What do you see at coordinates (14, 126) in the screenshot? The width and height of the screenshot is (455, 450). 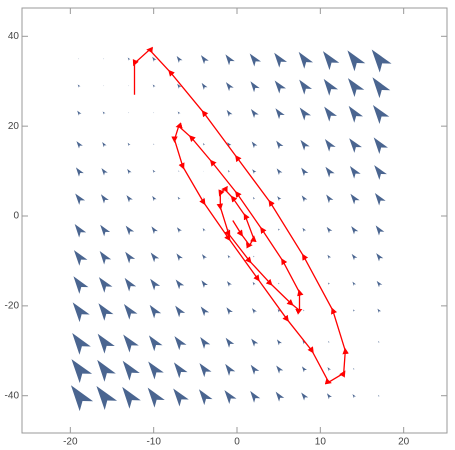 I see `y-tick-label: 20` at bounding box center [14, 126].